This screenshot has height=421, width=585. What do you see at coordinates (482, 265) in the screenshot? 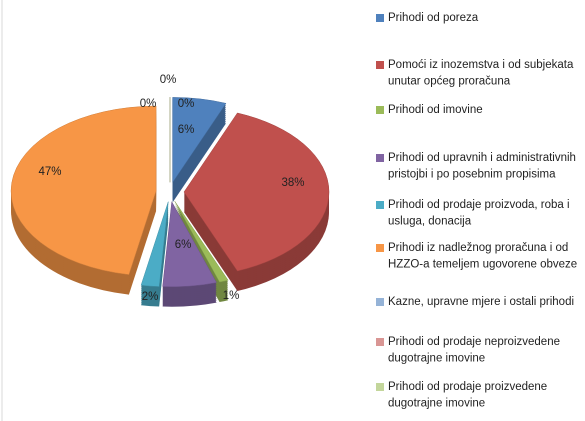
I see `legend-line: HZZO-a temeljem ugovorene obveze` at bounding box center [482, 265].